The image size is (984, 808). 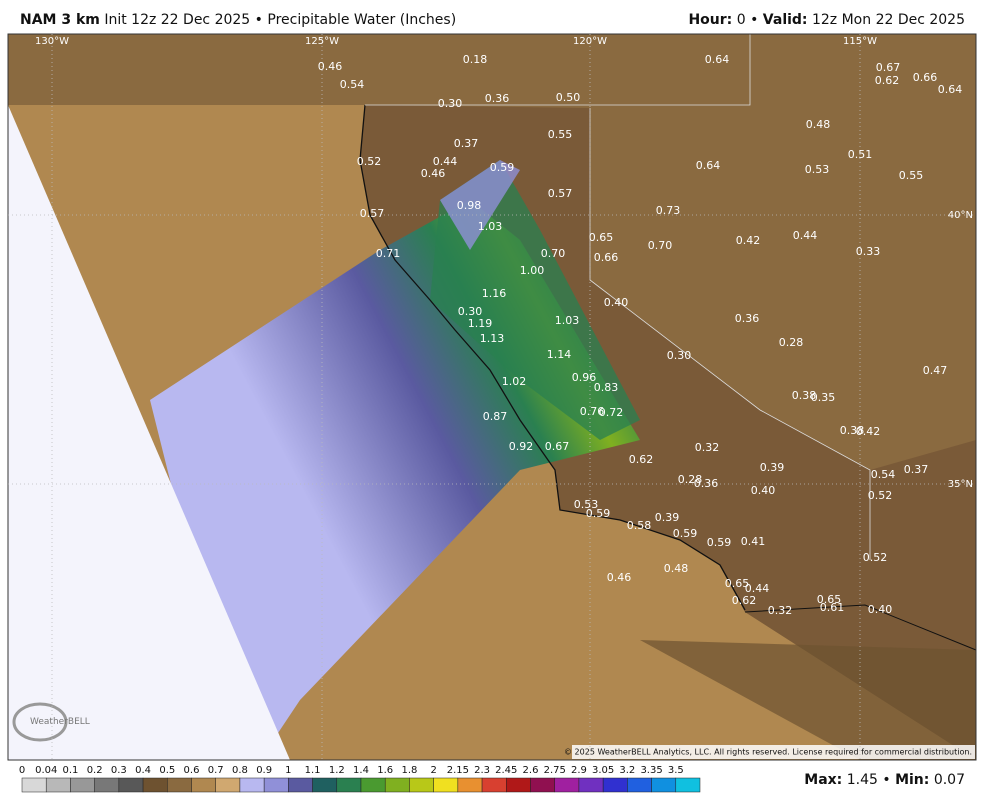 What do you see at coordinates (960, 484) in the screenshot?
I see `lat-label: 35°N` at bounding box center [960, 484].